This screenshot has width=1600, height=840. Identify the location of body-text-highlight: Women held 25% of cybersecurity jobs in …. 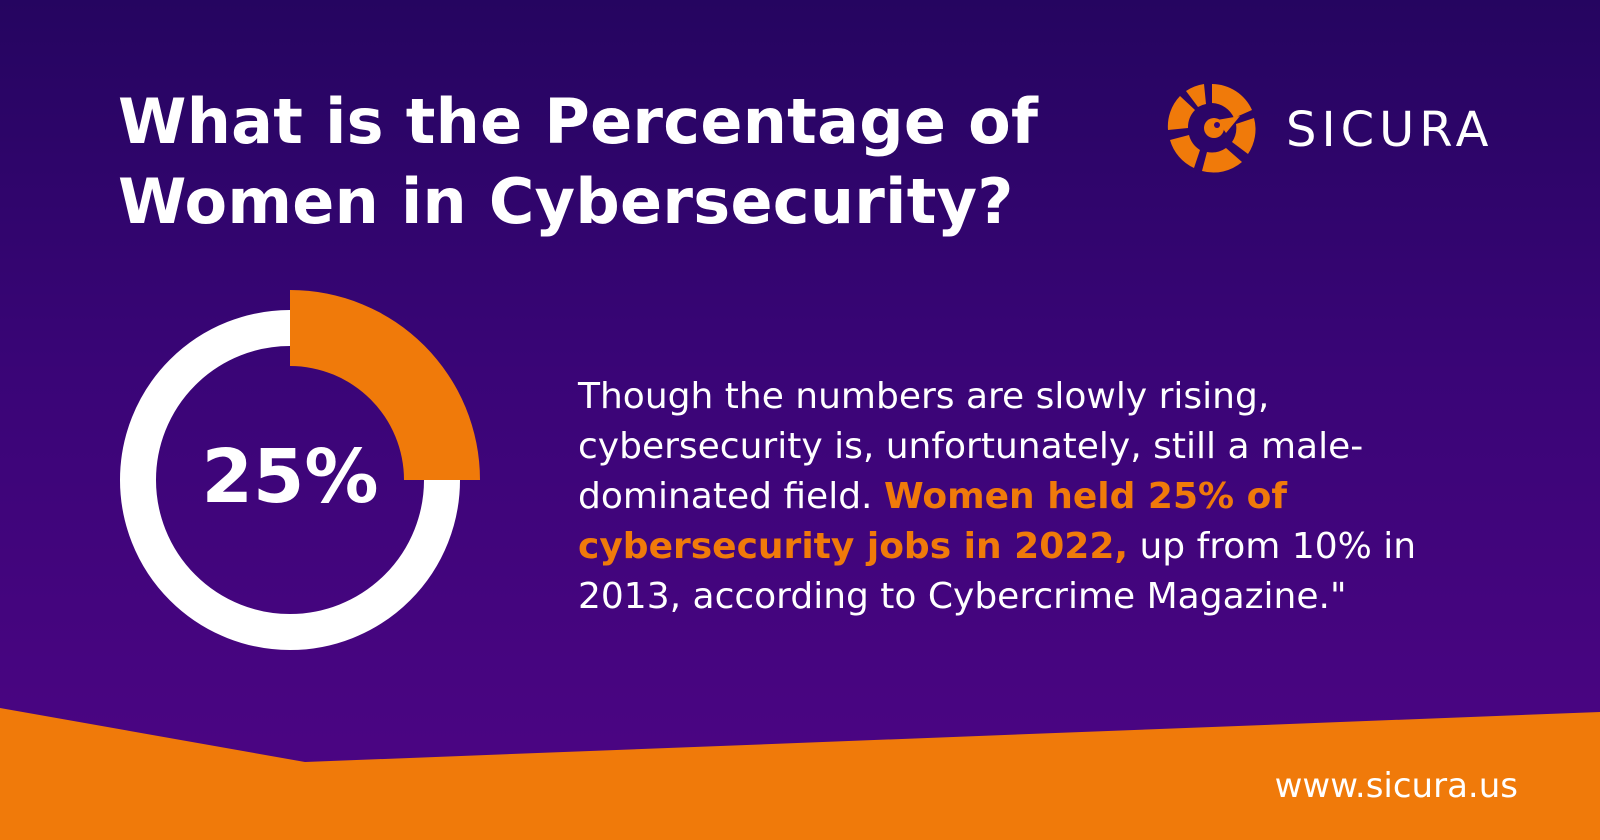
(932, 521).